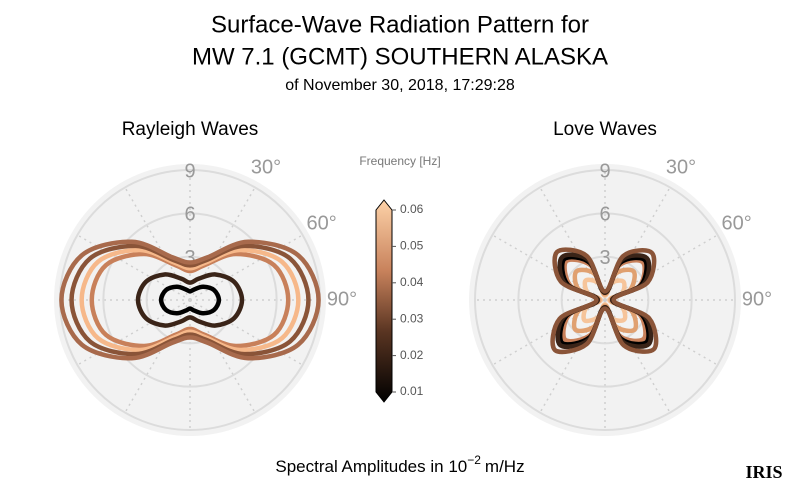  I want to click on colorbar-tick-label: 0.01, so click(412, 391).